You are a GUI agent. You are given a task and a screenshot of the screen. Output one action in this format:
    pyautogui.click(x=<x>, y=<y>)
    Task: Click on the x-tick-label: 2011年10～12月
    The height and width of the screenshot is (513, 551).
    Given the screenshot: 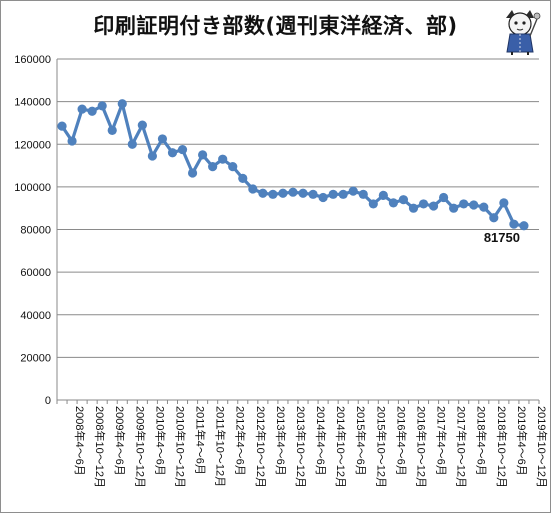 What is the action you would take?
    pyautogui.click(x=221, y=446)
    